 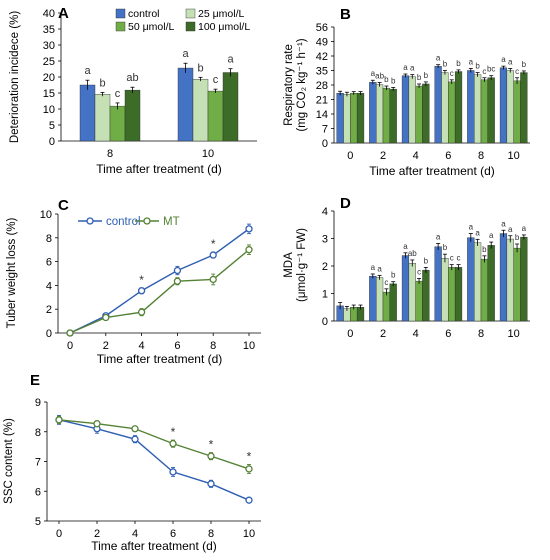 What do you see at coordinates (97, 534) in the screenshot?
I see `x-tick-label-E: 2` at bounding box center [97, 534].